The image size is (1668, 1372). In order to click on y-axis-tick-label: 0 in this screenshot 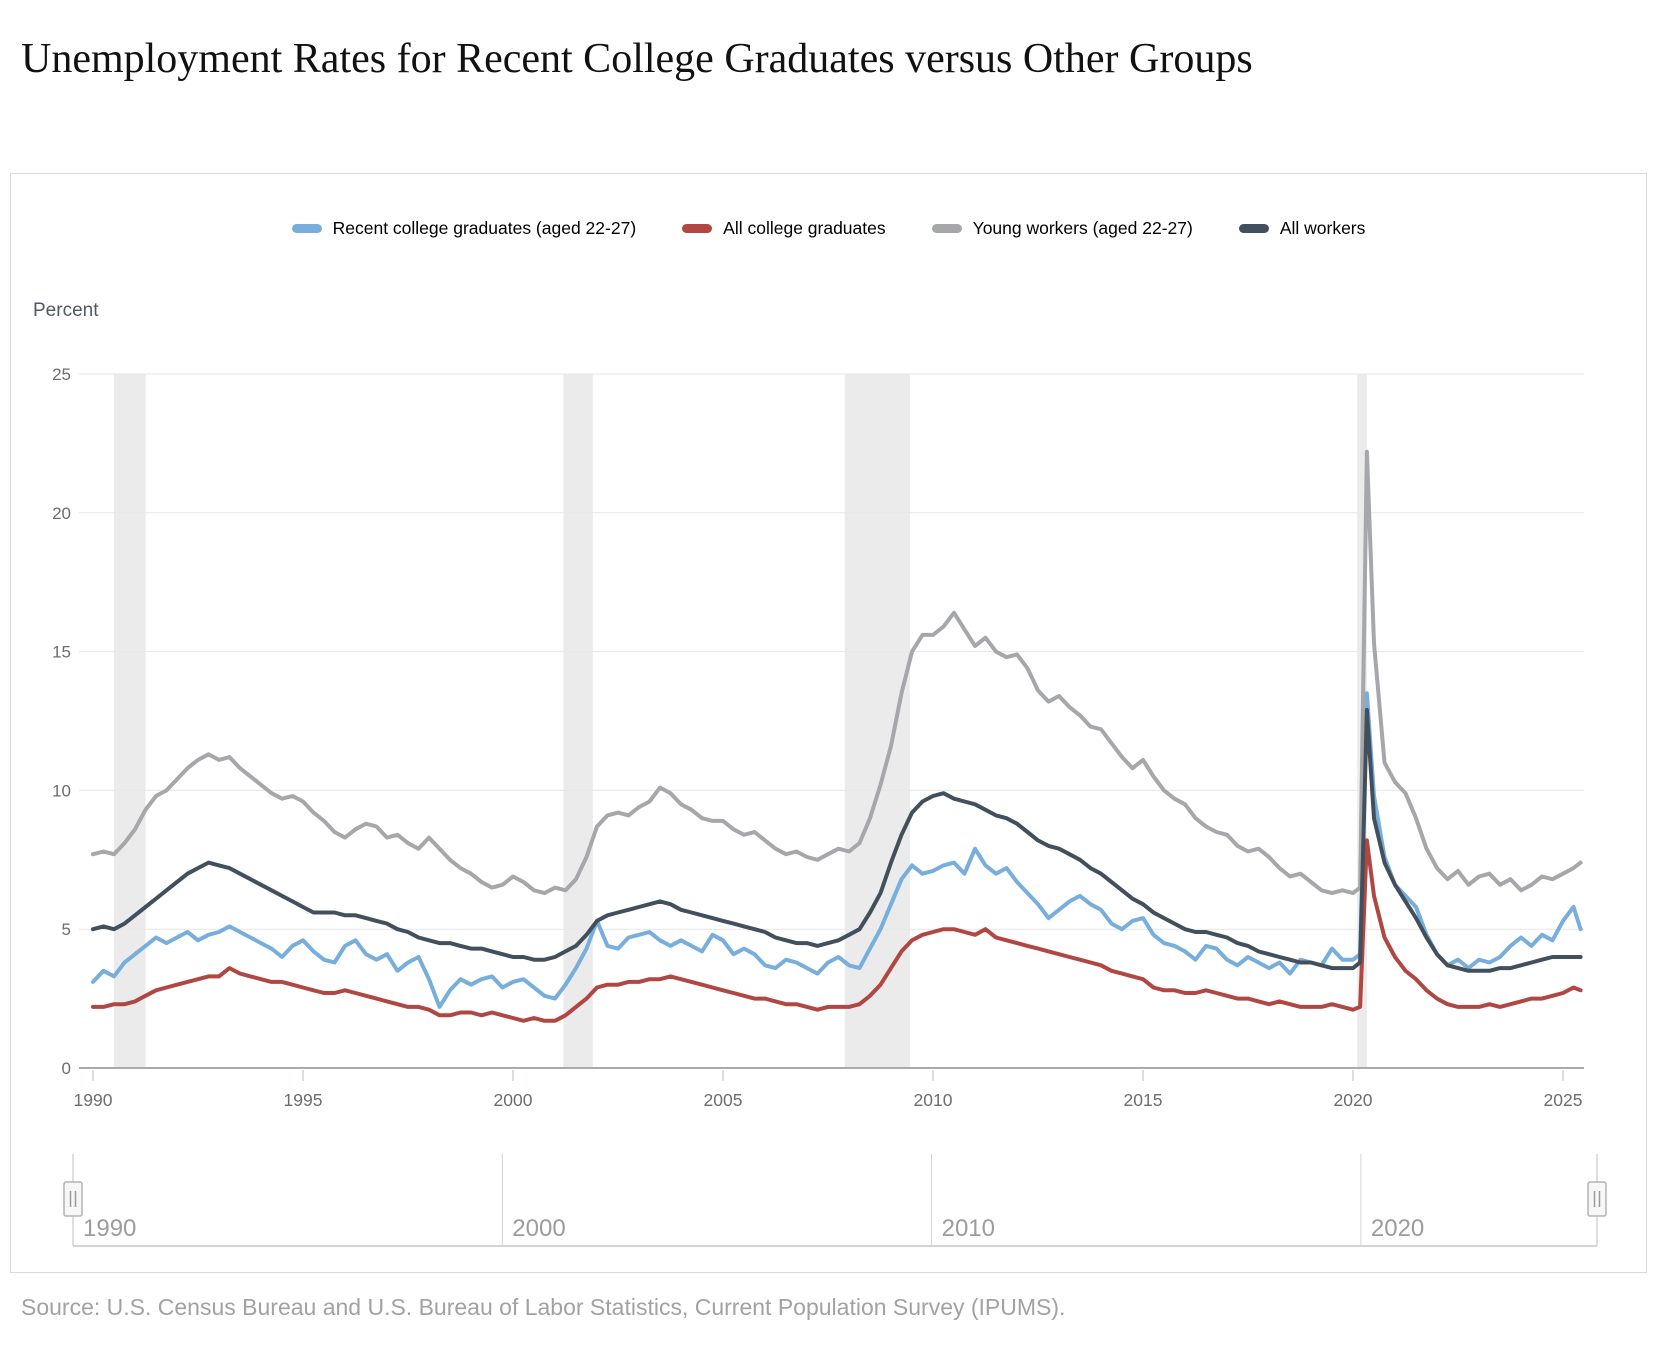, I will do `click(66, 1068)`.